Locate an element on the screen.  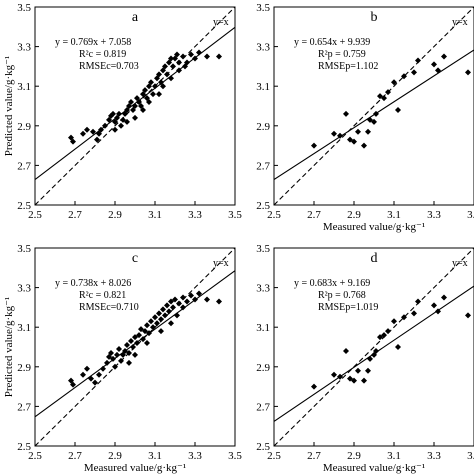
identity-label: y=x is located at coordinates (221, 263).